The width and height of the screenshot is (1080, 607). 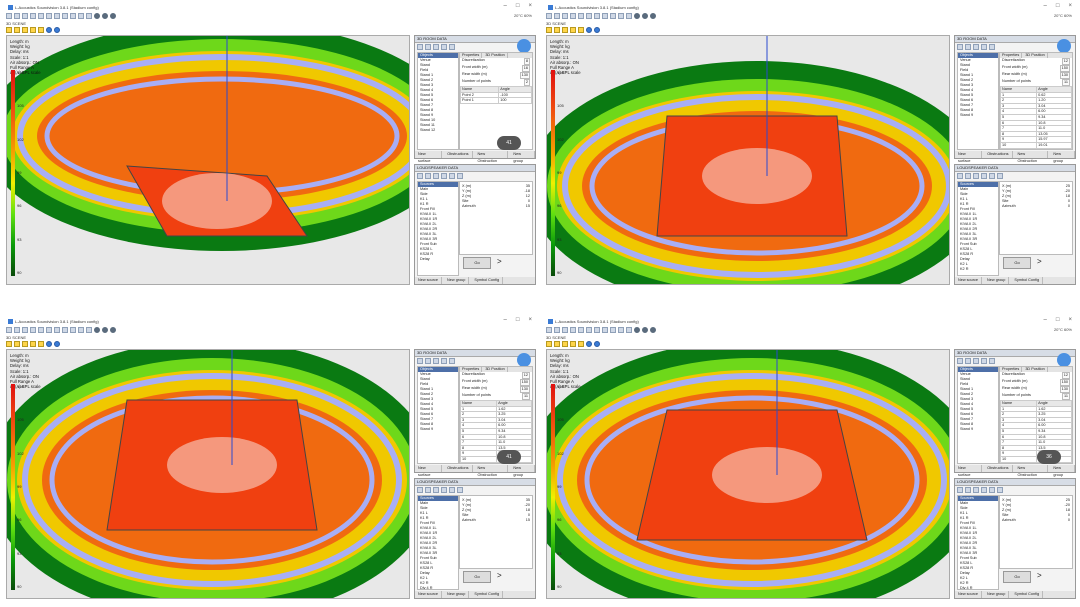 What do you see at coordinates (969, 219) in the screenshot?
I see `source-item: KIVA II 1R` at bounding box center [969, 219].